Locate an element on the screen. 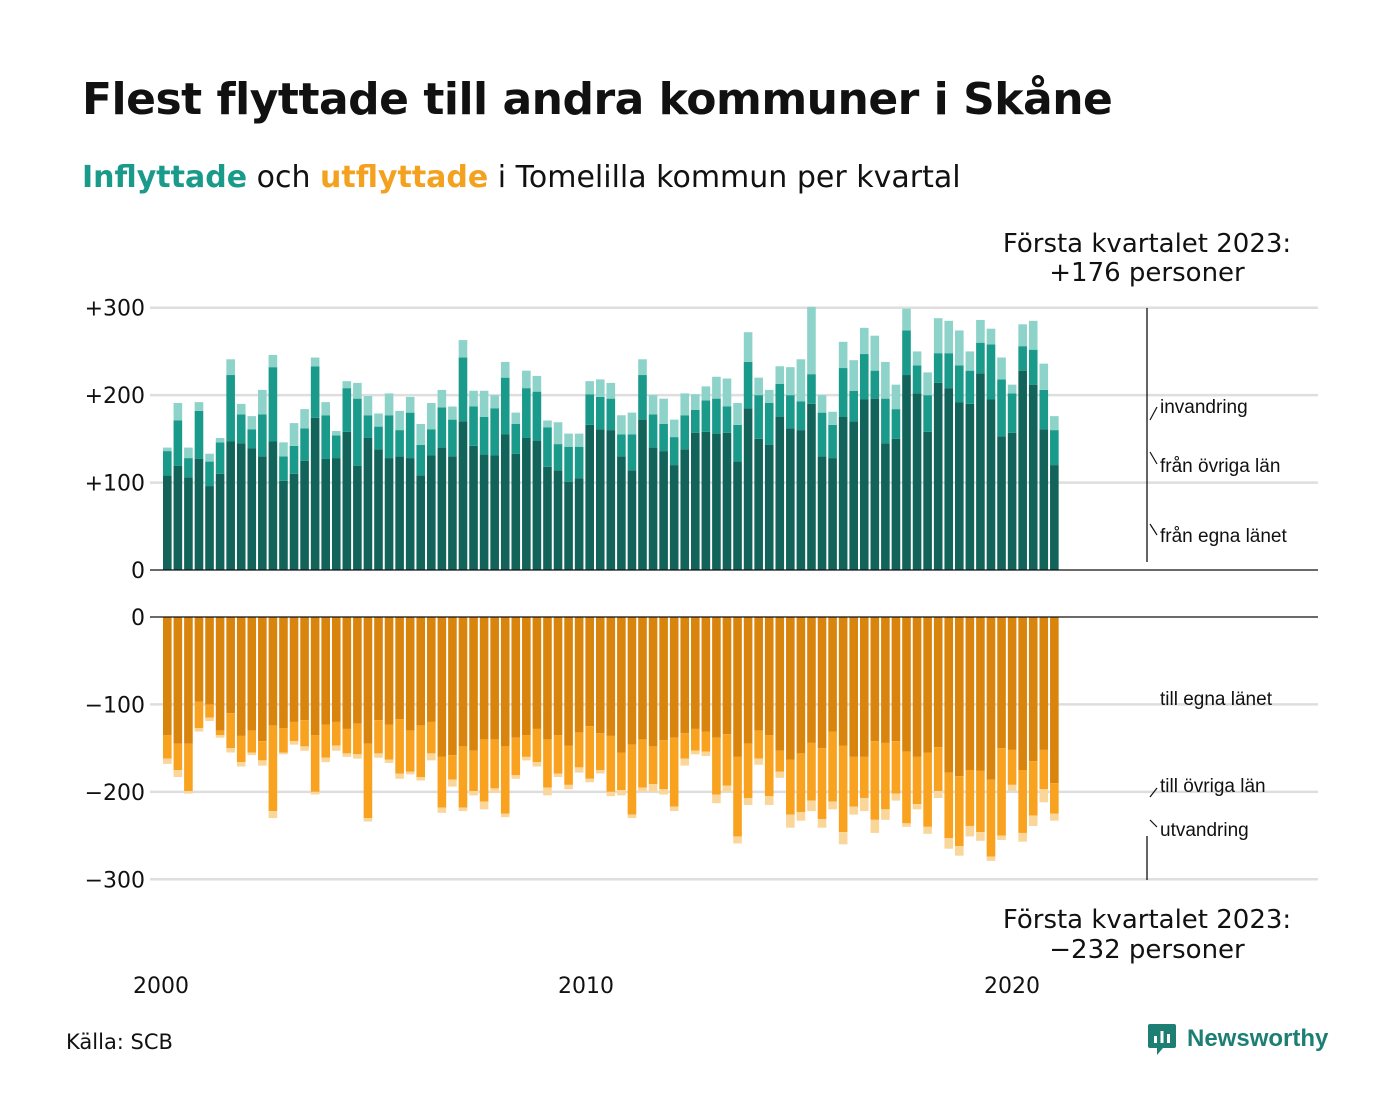  segment-label: till egna länet is located at coordinates (1216, 699).